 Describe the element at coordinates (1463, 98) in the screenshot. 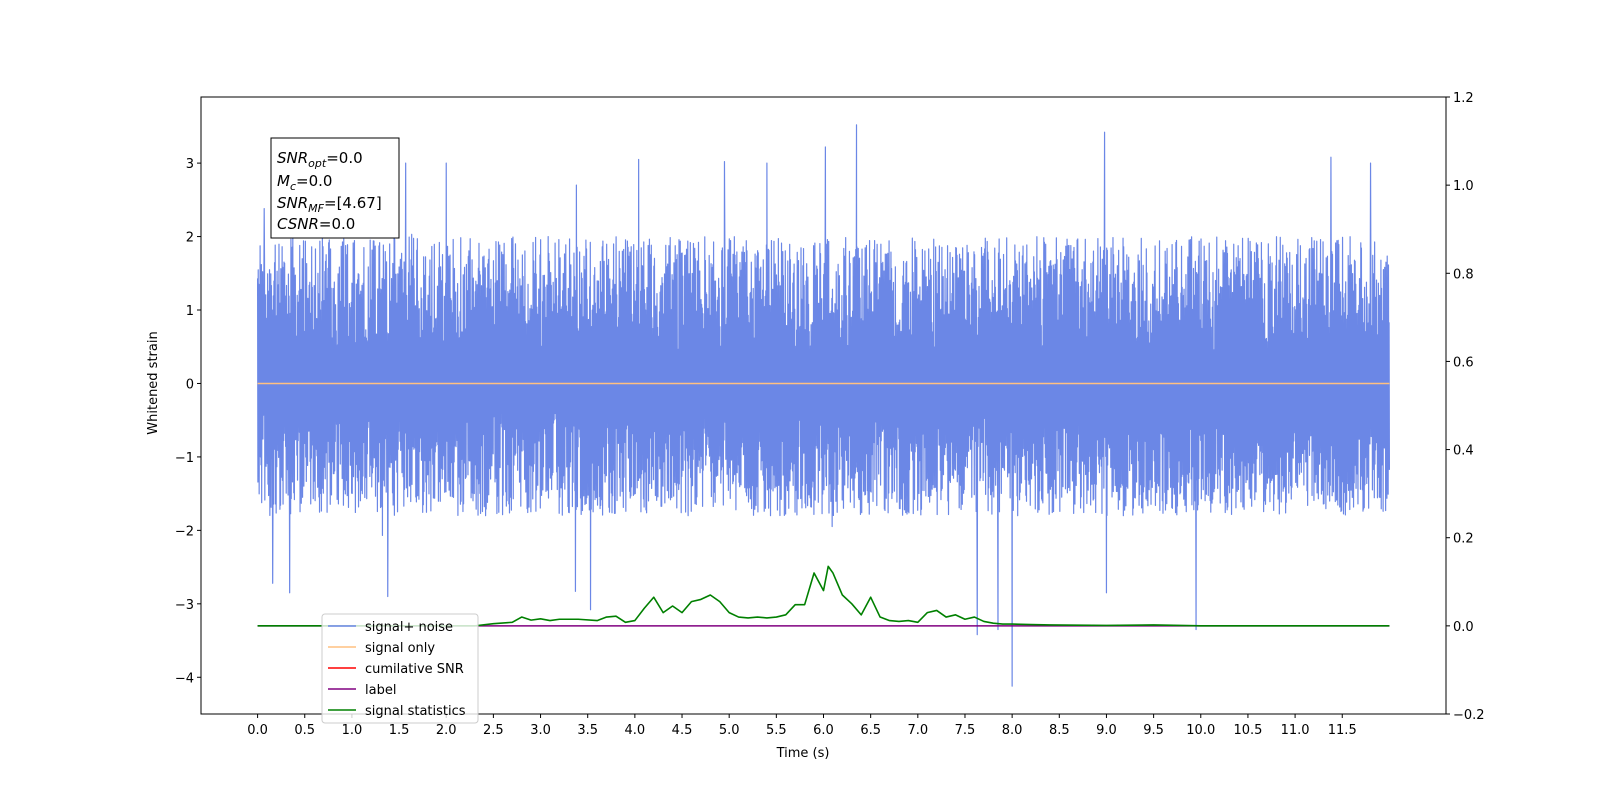

I see `y2-tick-label: 1.2` at that location.